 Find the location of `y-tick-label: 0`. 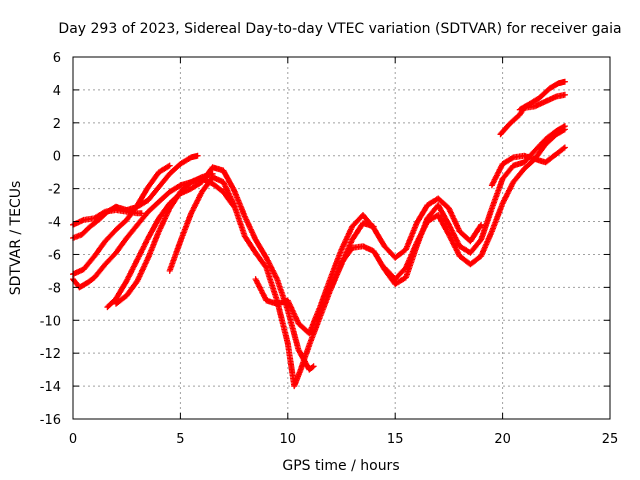

y-tick-label: 0 is located at coordinates (57, 157).